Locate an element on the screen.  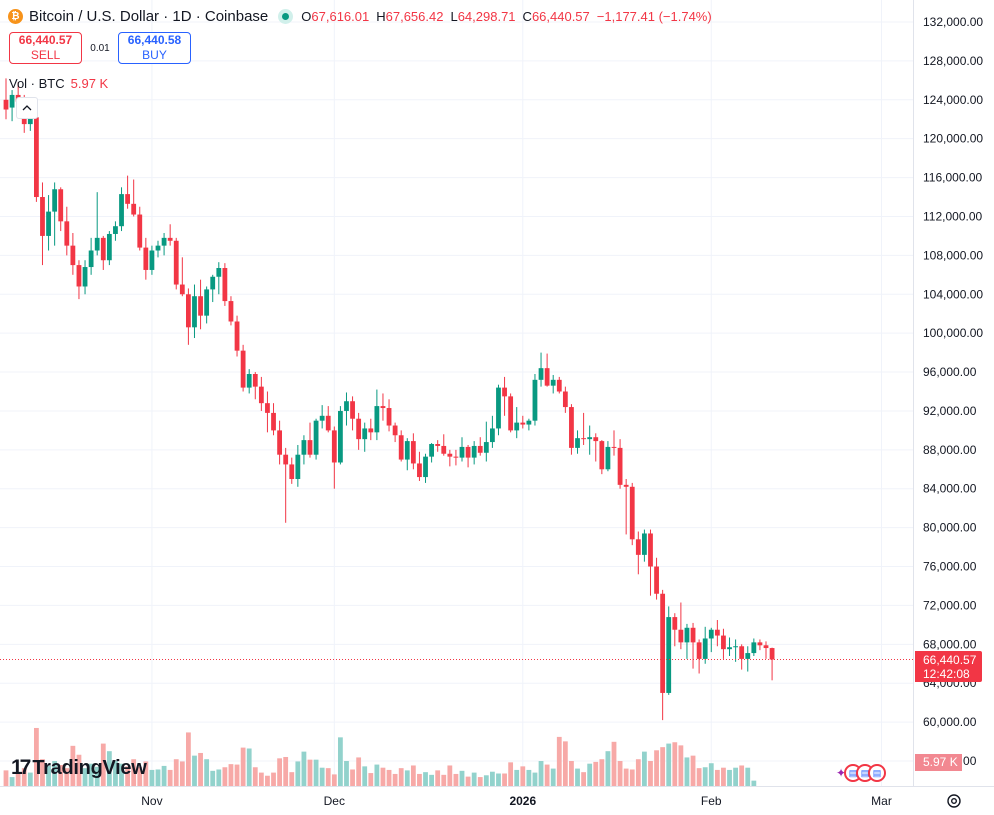
settings-gear-icon is located at coordinates (954, 801).